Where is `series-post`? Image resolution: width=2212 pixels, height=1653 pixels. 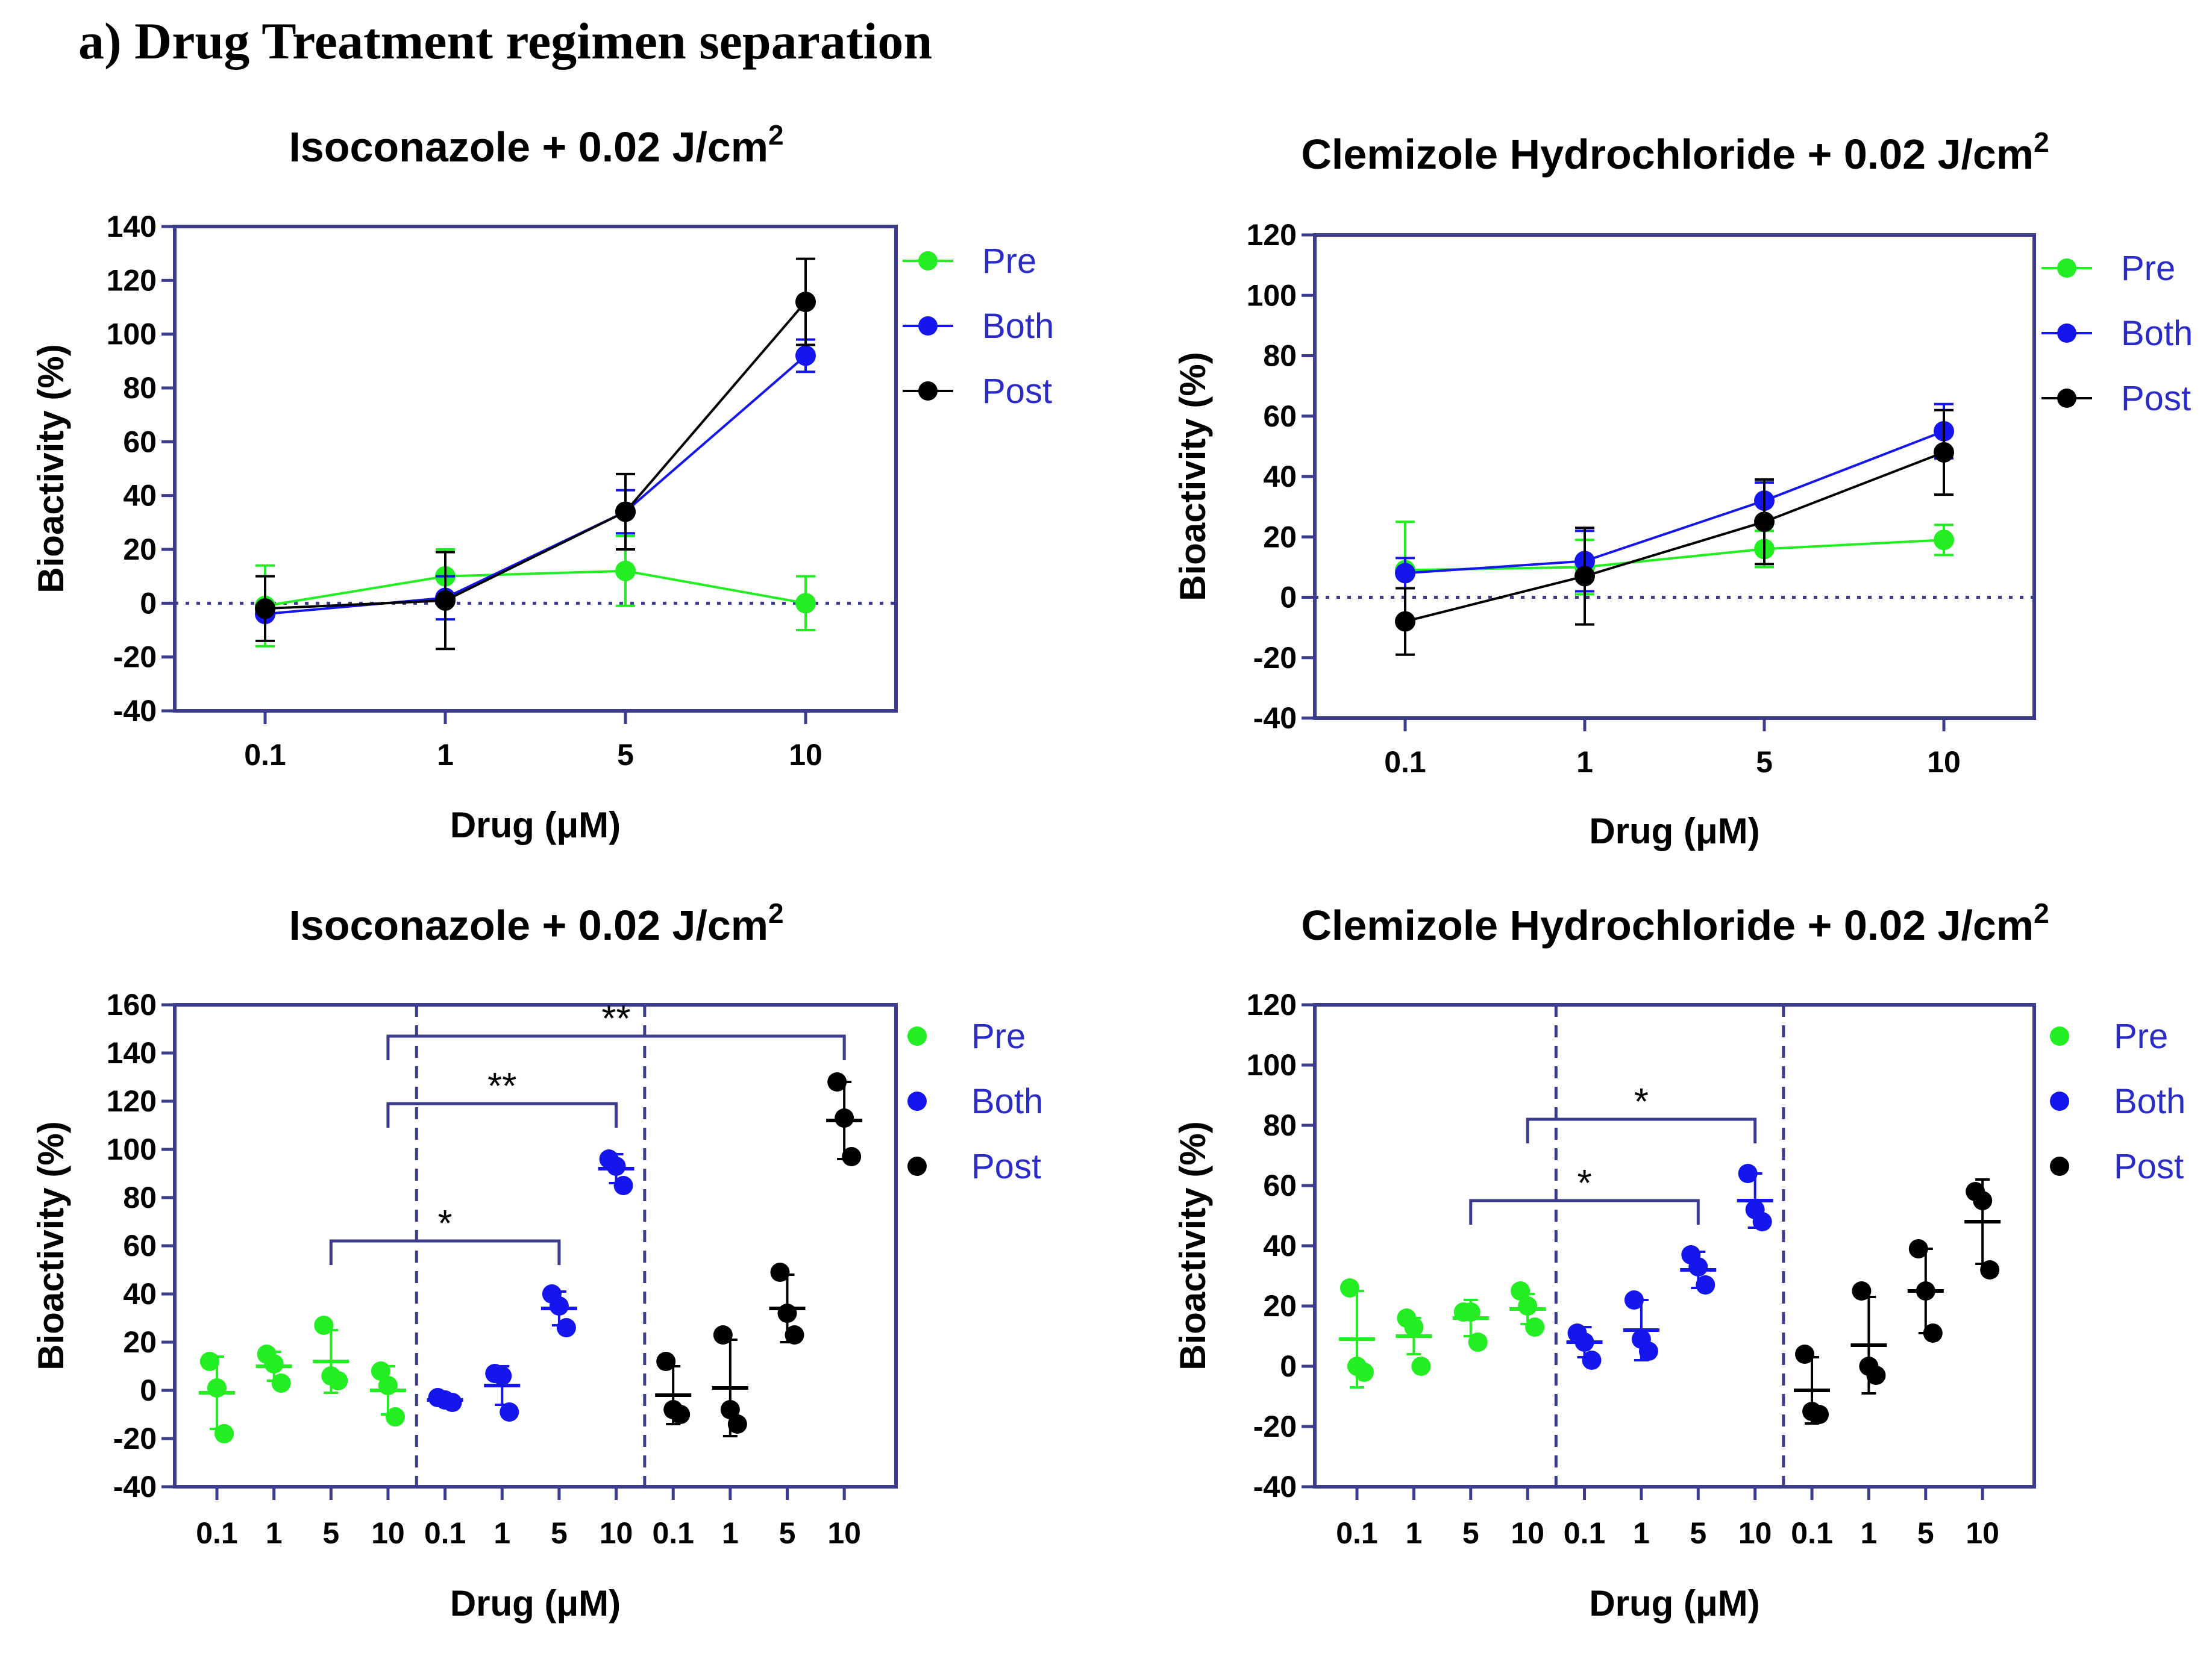 series-post is located at coordinates (535, 454).